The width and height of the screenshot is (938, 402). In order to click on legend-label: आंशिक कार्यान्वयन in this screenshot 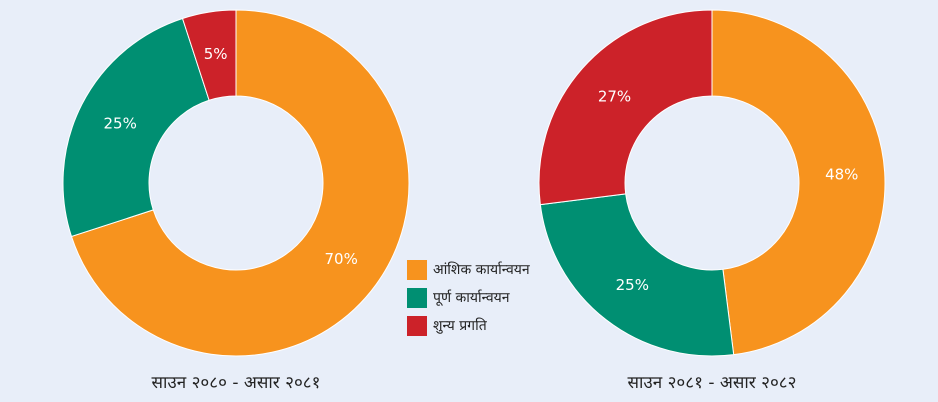, I will do `click(481, 269)`.